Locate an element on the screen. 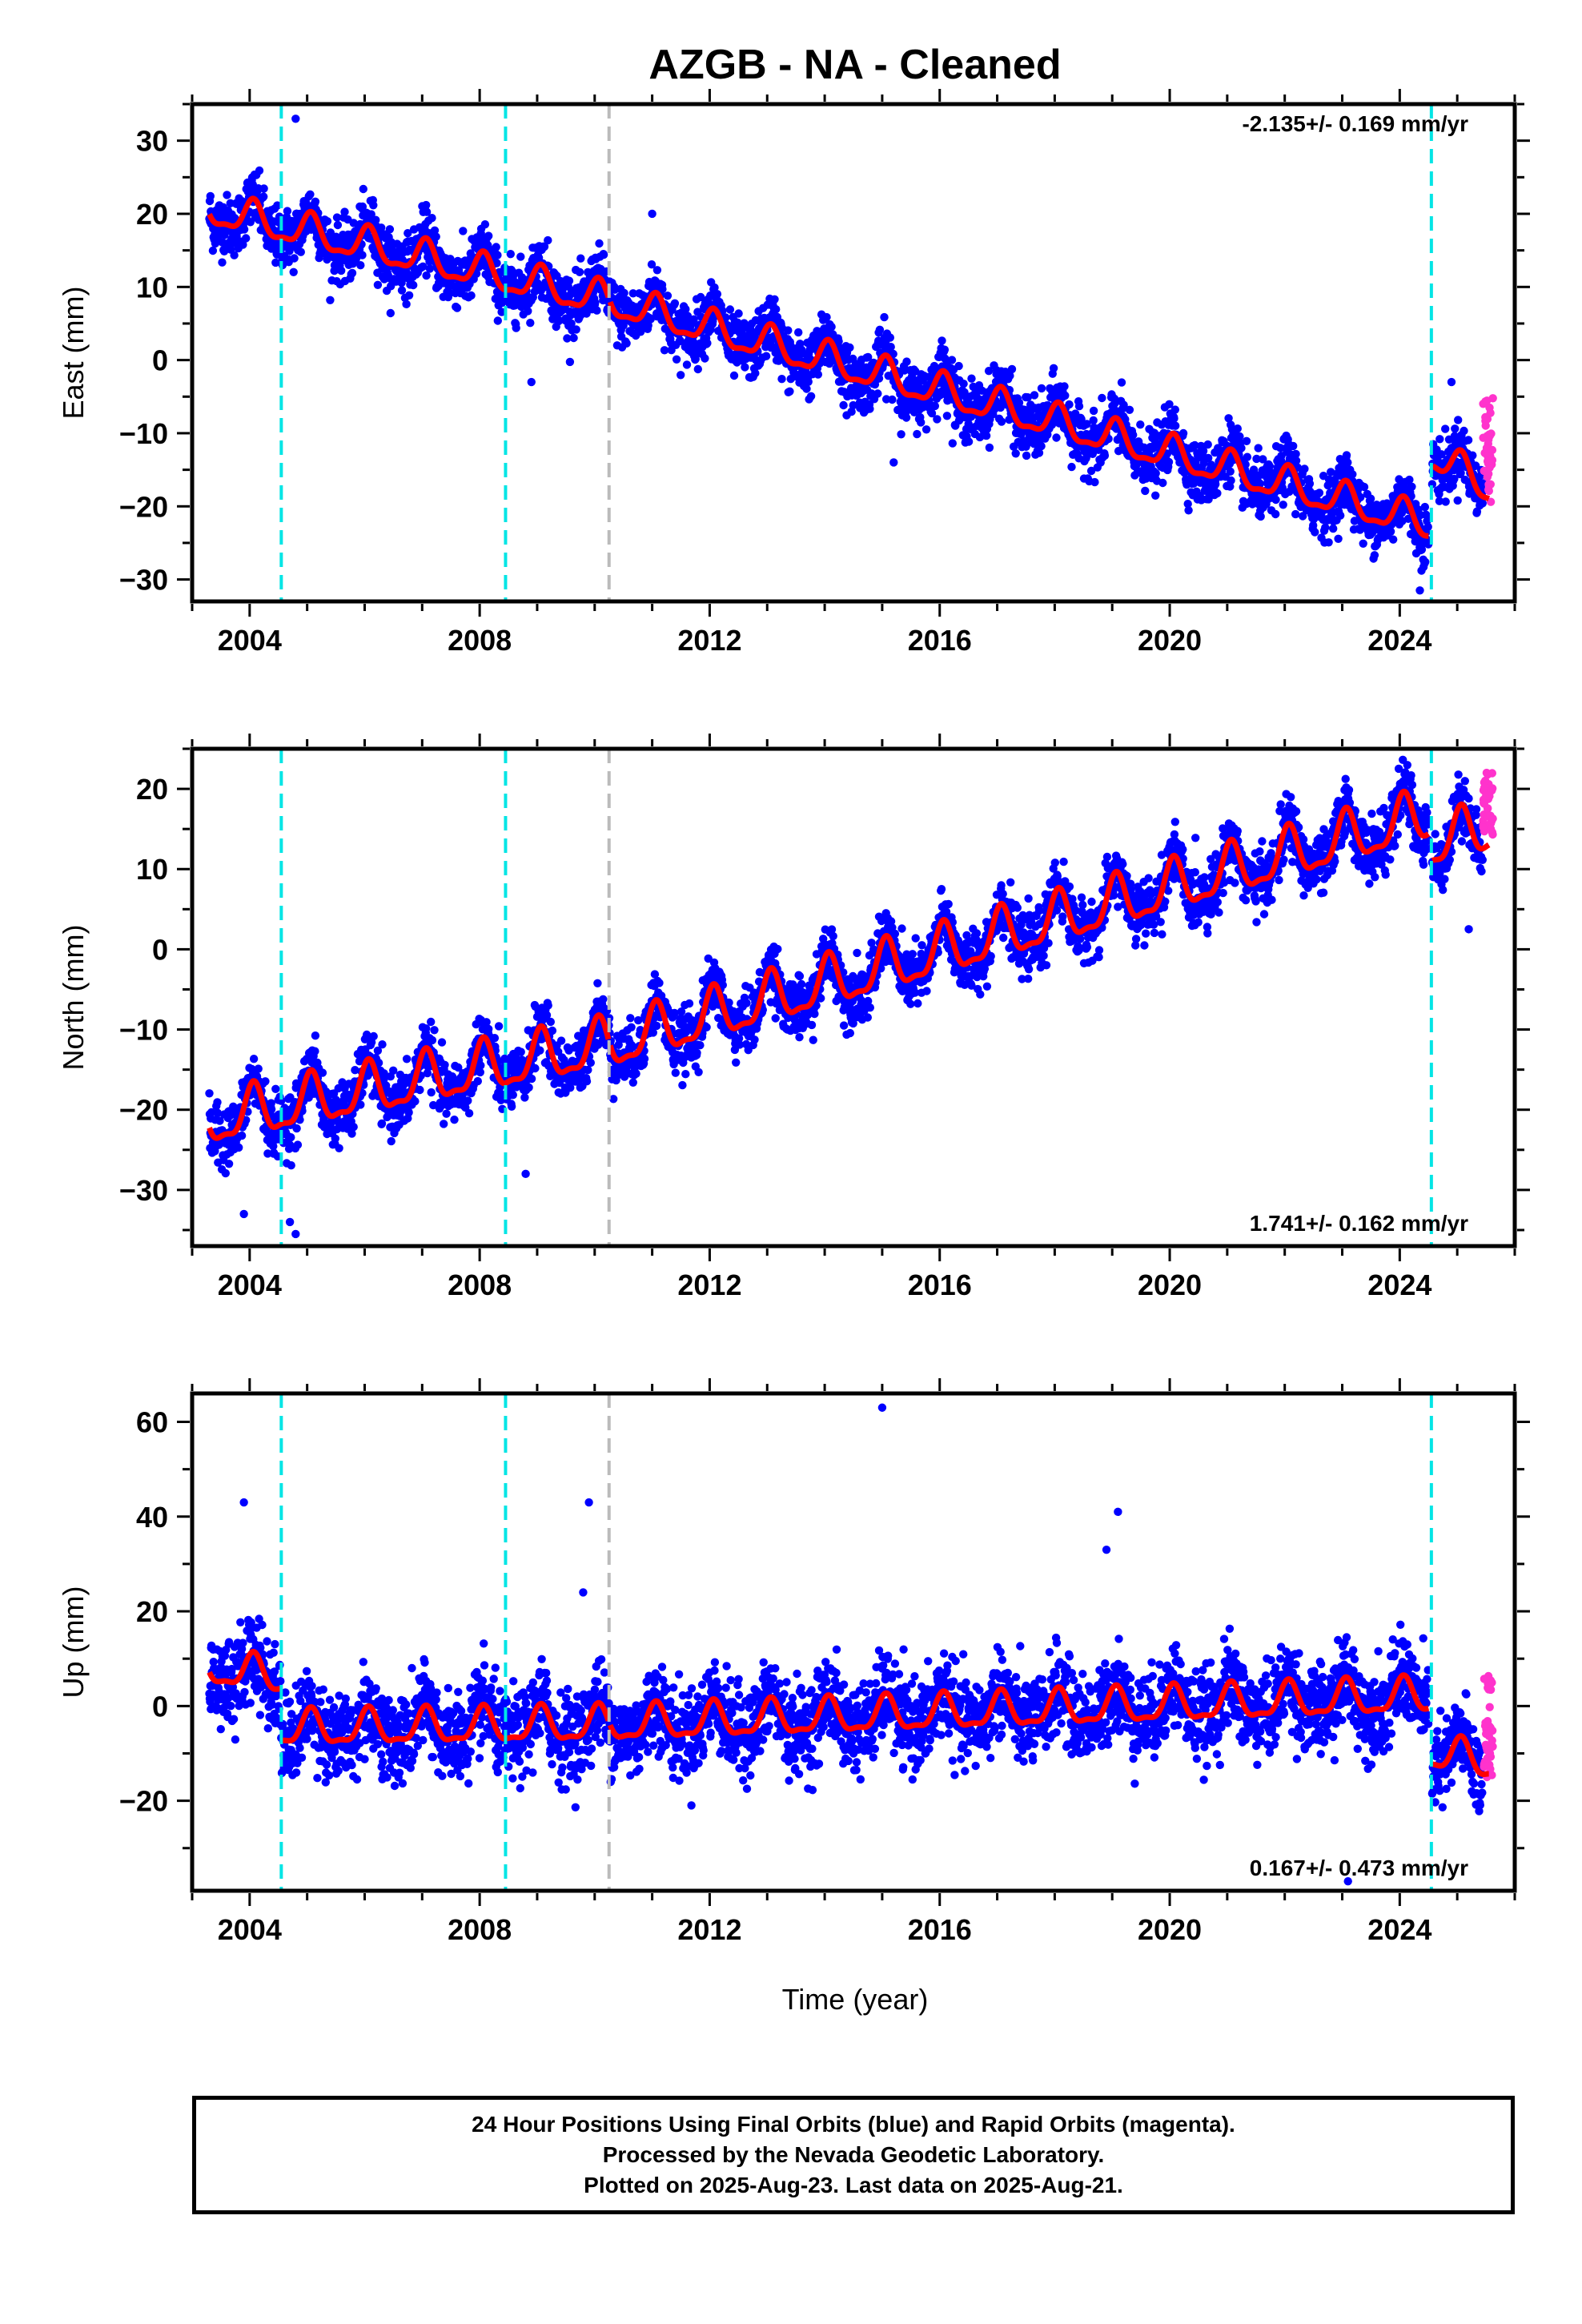 The image size is (1582, 2324). figure-title: AZGB - NA - Cleaned is located at coordinates (854, 65).